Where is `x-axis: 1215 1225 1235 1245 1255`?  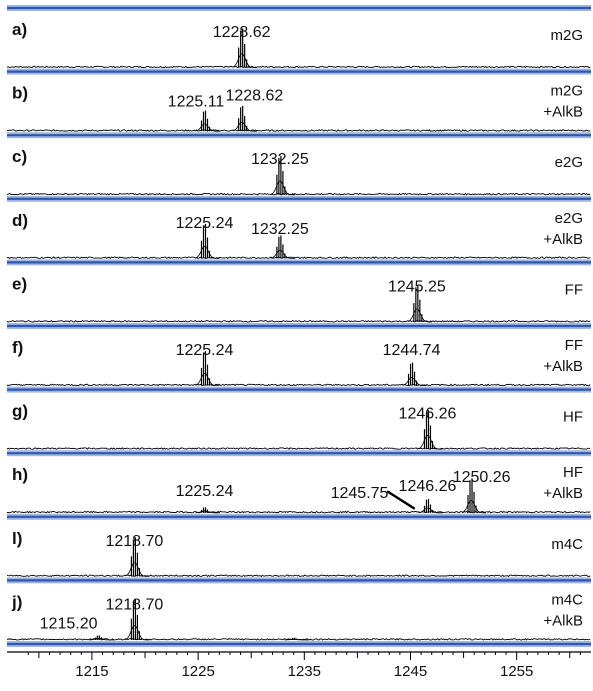 x-axis: 1215 1225 1235 1245 1255 is located at coordinates (299, 665).